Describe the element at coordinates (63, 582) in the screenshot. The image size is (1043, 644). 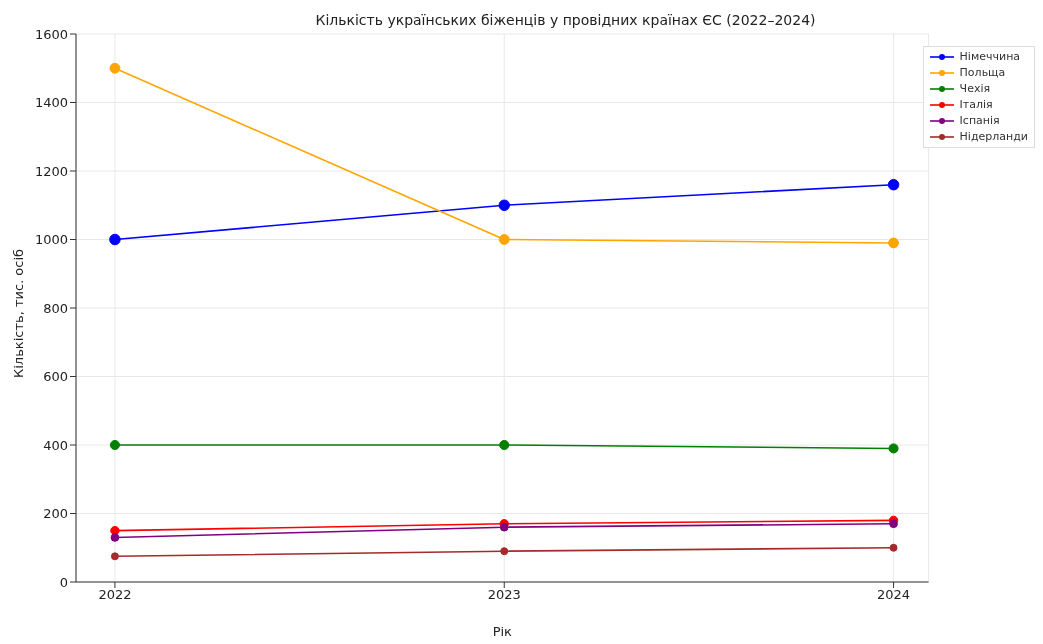
I see `y-tick-label: 0` at that location.